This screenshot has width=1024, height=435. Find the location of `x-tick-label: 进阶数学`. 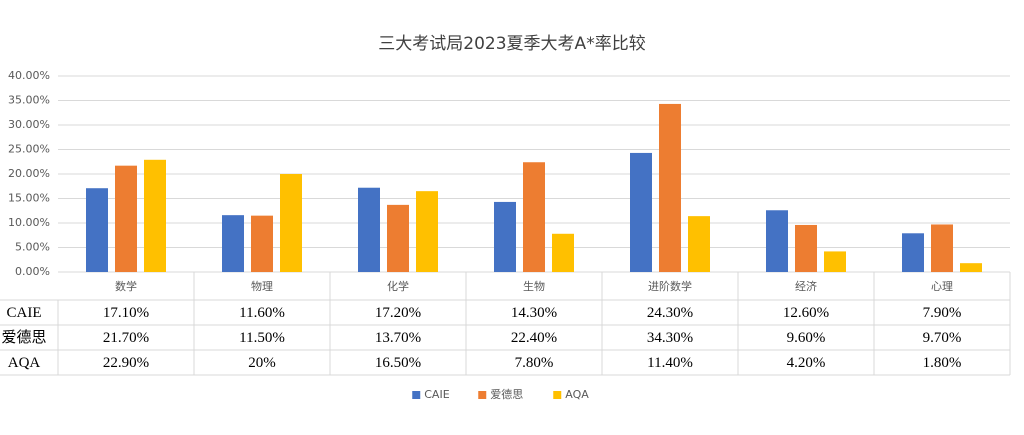

x-tick-label: 进阶数学 is located at coordinates (670, 286).